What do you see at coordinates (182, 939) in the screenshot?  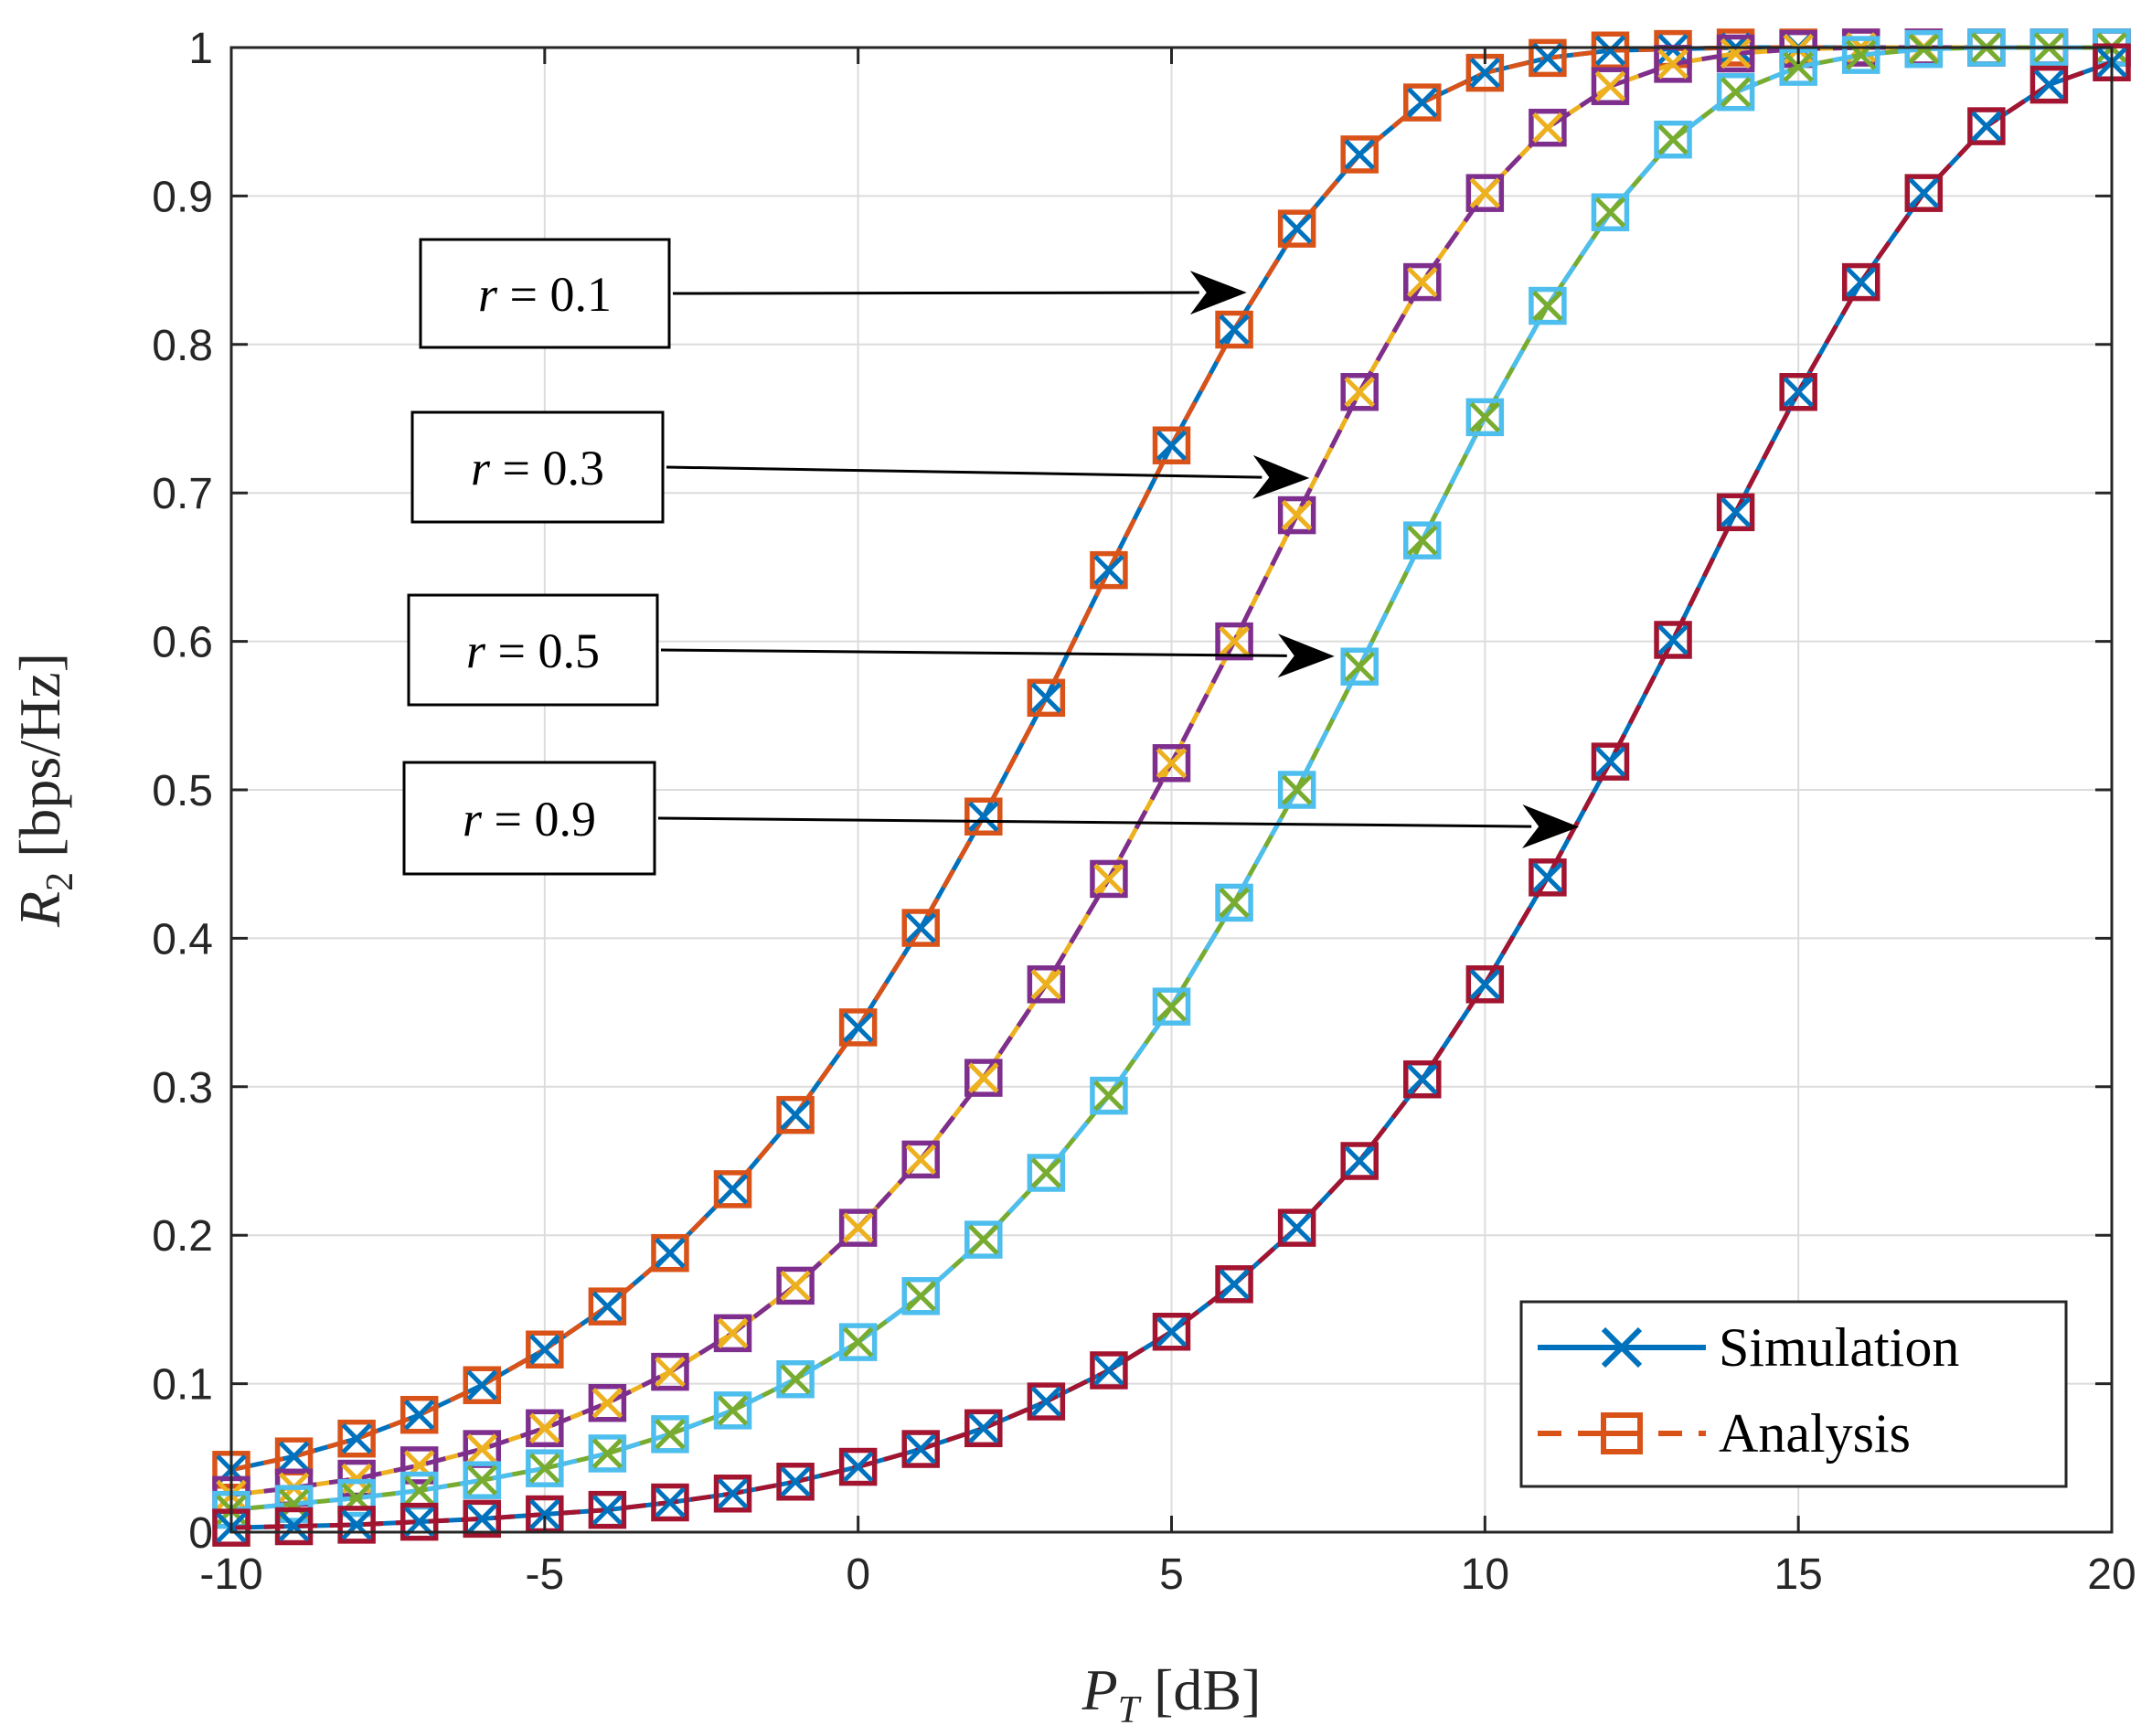 I see `y-tick-label: 0.4` at bounding box center [182, 939].